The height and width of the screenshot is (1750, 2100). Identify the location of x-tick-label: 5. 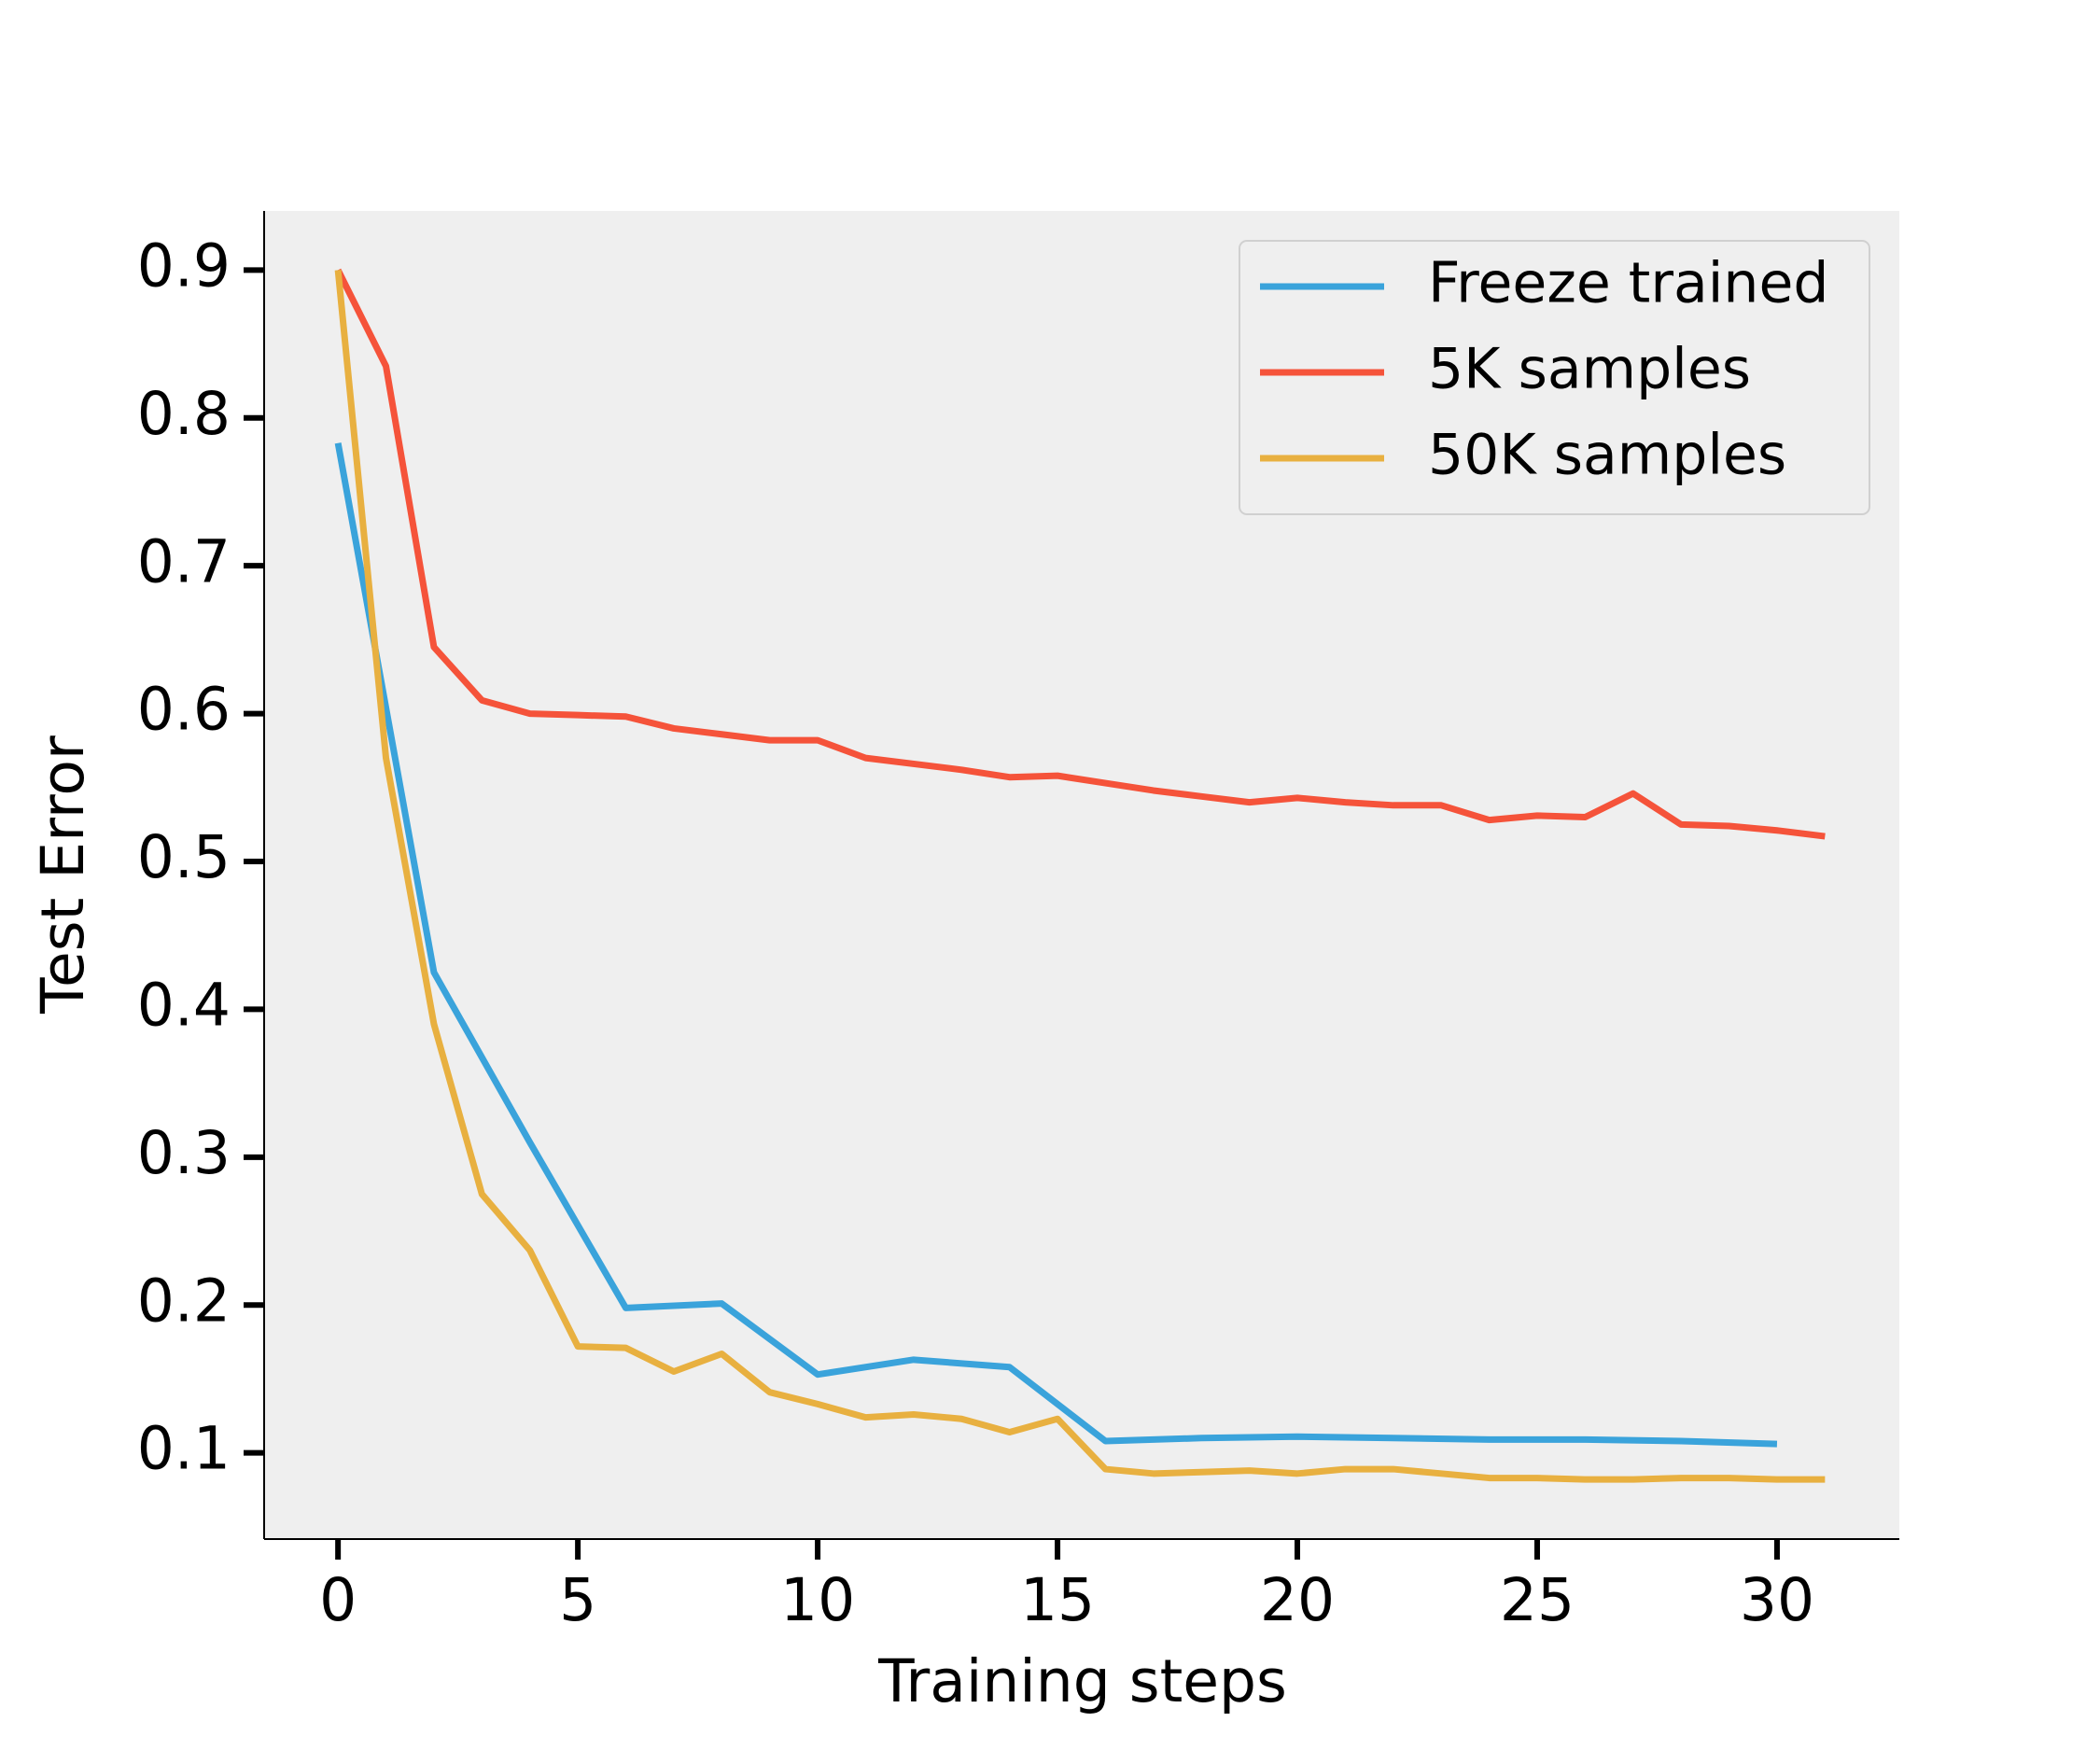
(577, 1600).